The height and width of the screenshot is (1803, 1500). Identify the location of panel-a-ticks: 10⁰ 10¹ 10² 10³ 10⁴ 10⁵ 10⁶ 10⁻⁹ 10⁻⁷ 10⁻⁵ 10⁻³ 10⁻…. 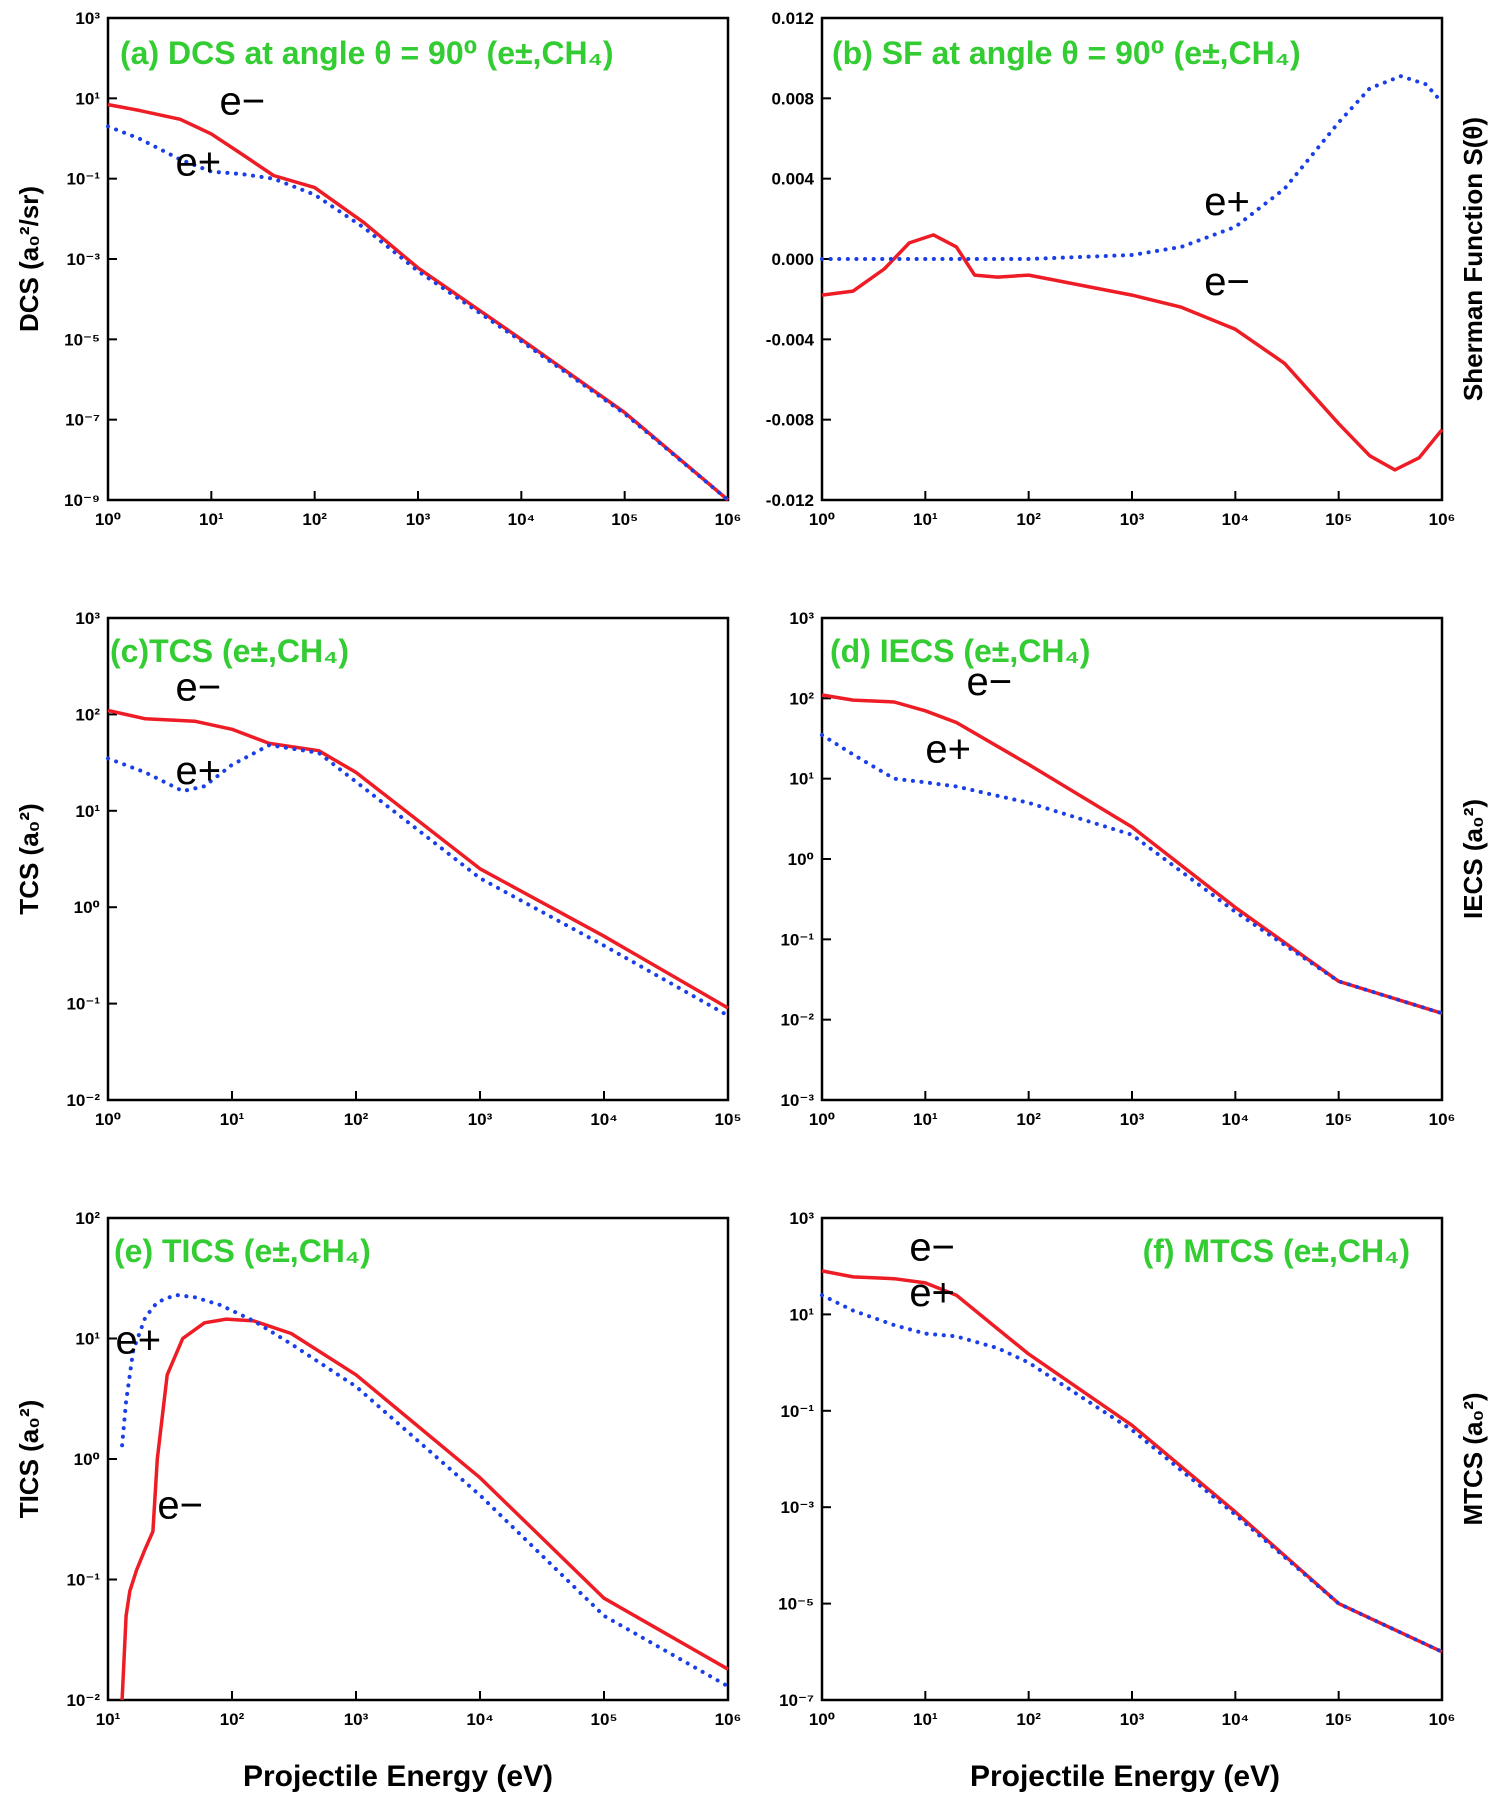
(402, 269).